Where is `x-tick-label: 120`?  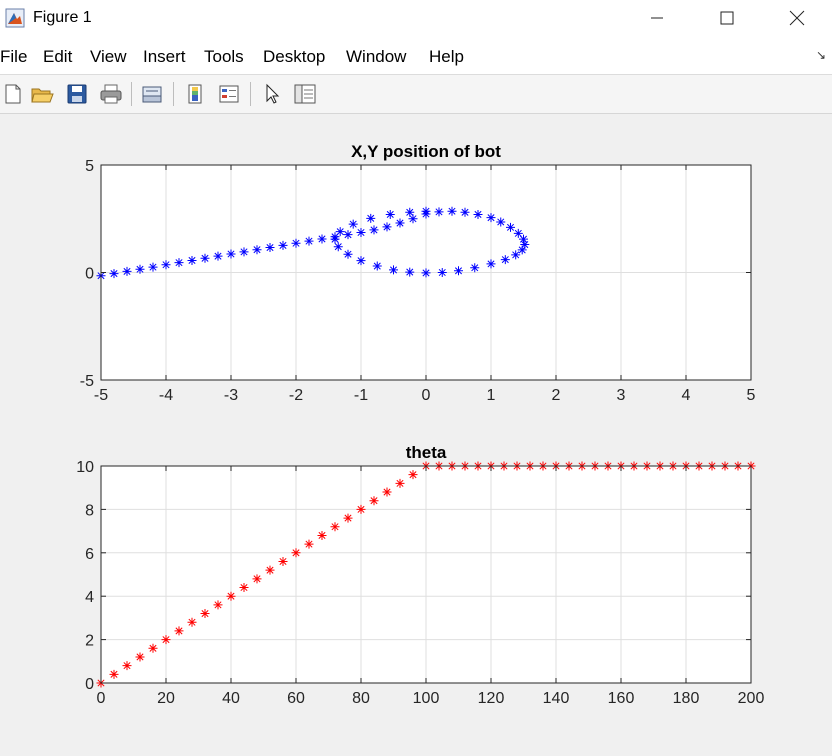 x-tick-label: 120 is located at coordinates (491, 698).